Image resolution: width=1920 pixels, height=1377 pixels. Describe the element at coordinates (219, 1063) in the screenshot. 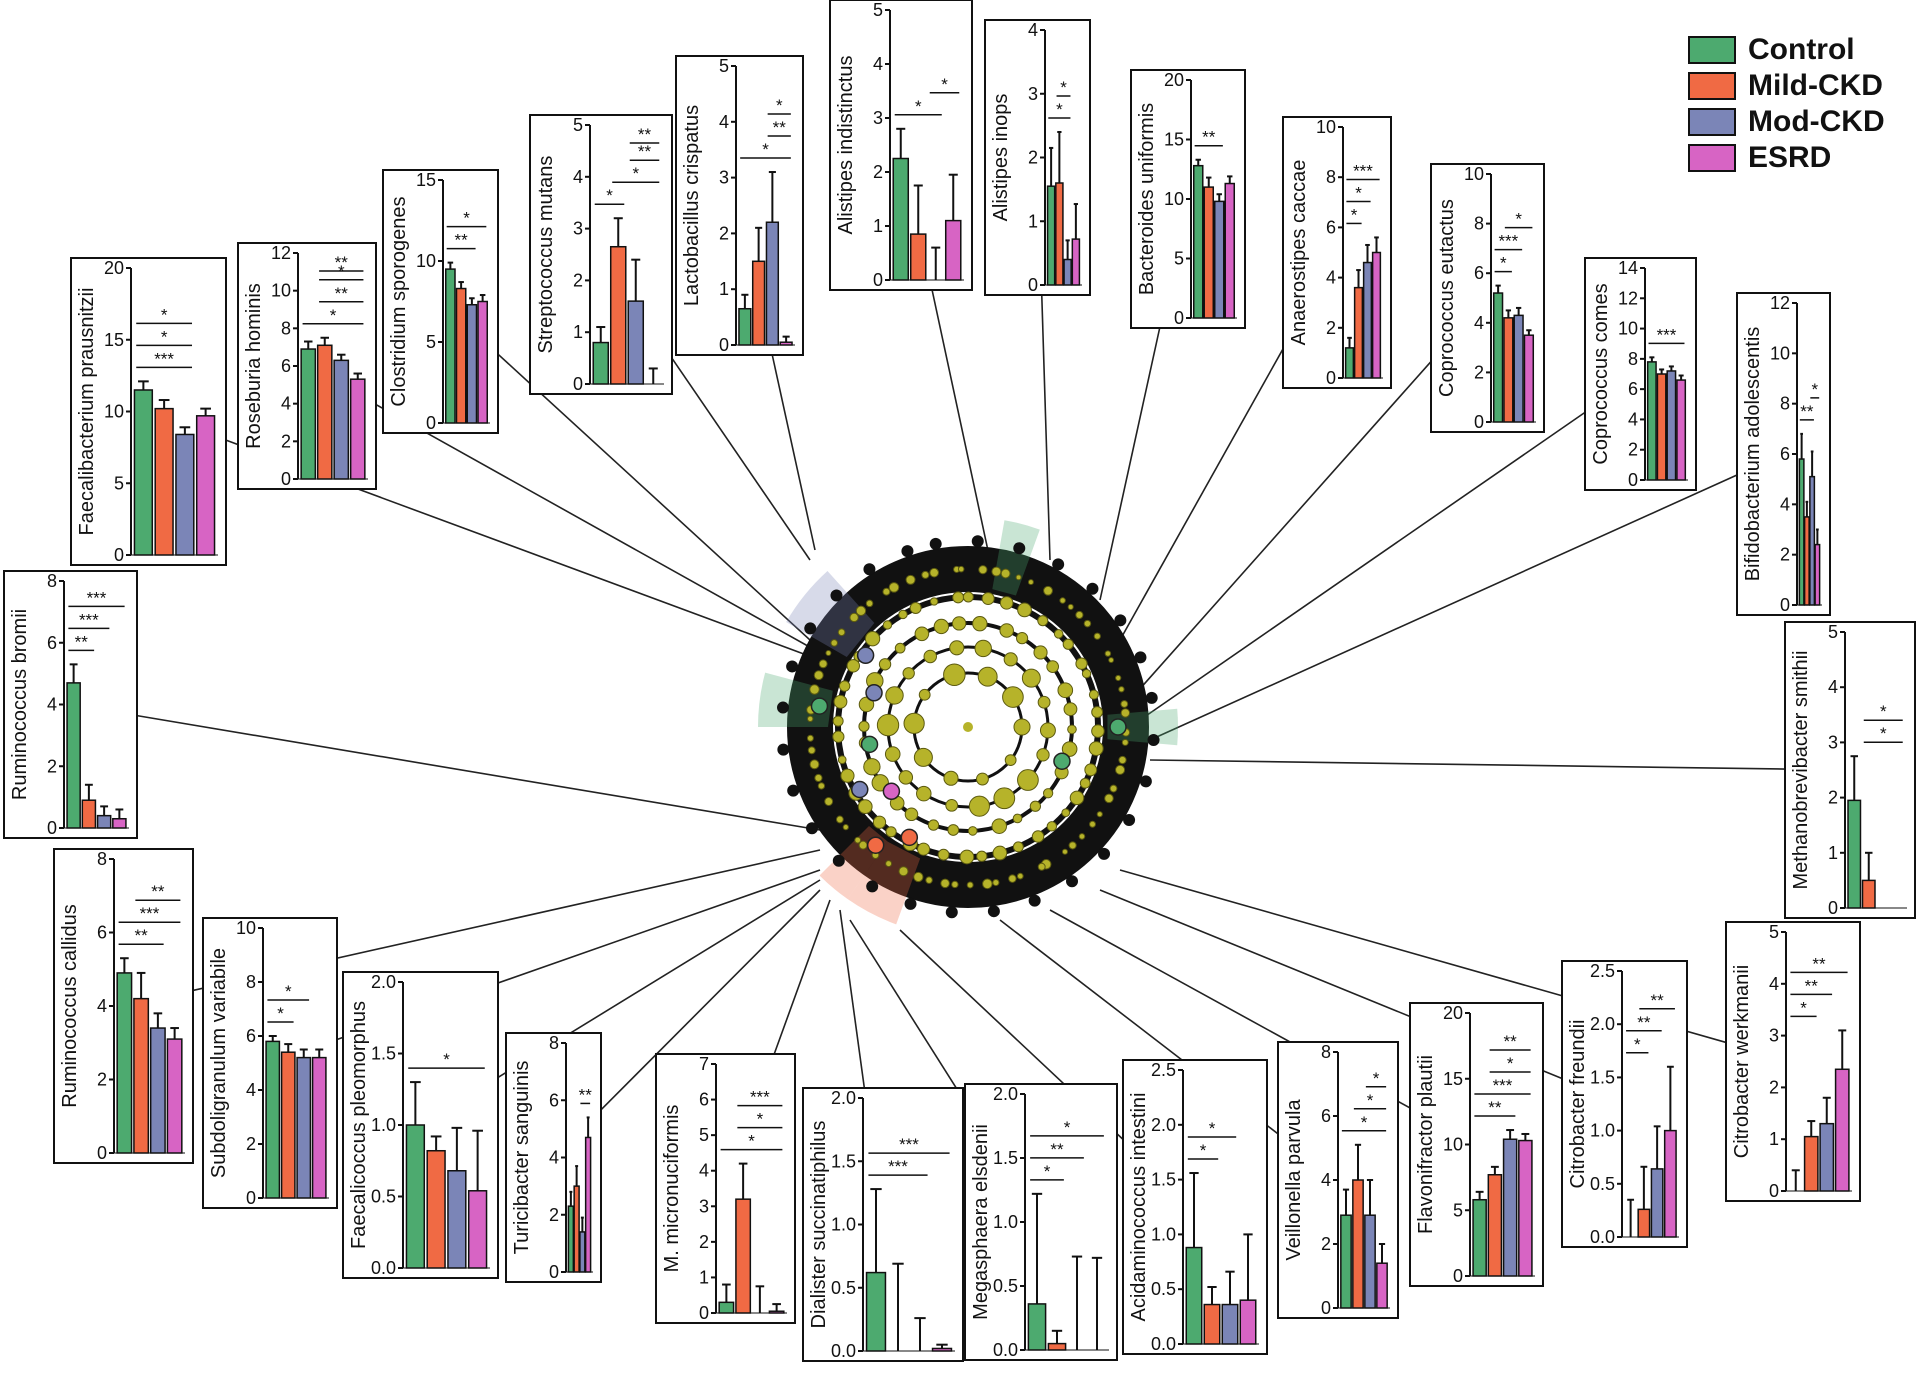

I see `panel-title: Subdoligranulum variabile` at that location.